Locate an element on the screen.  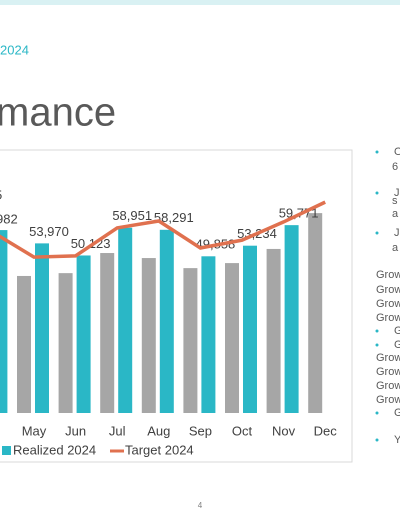
x-tick-label: May is located at coordinates (34, 430).